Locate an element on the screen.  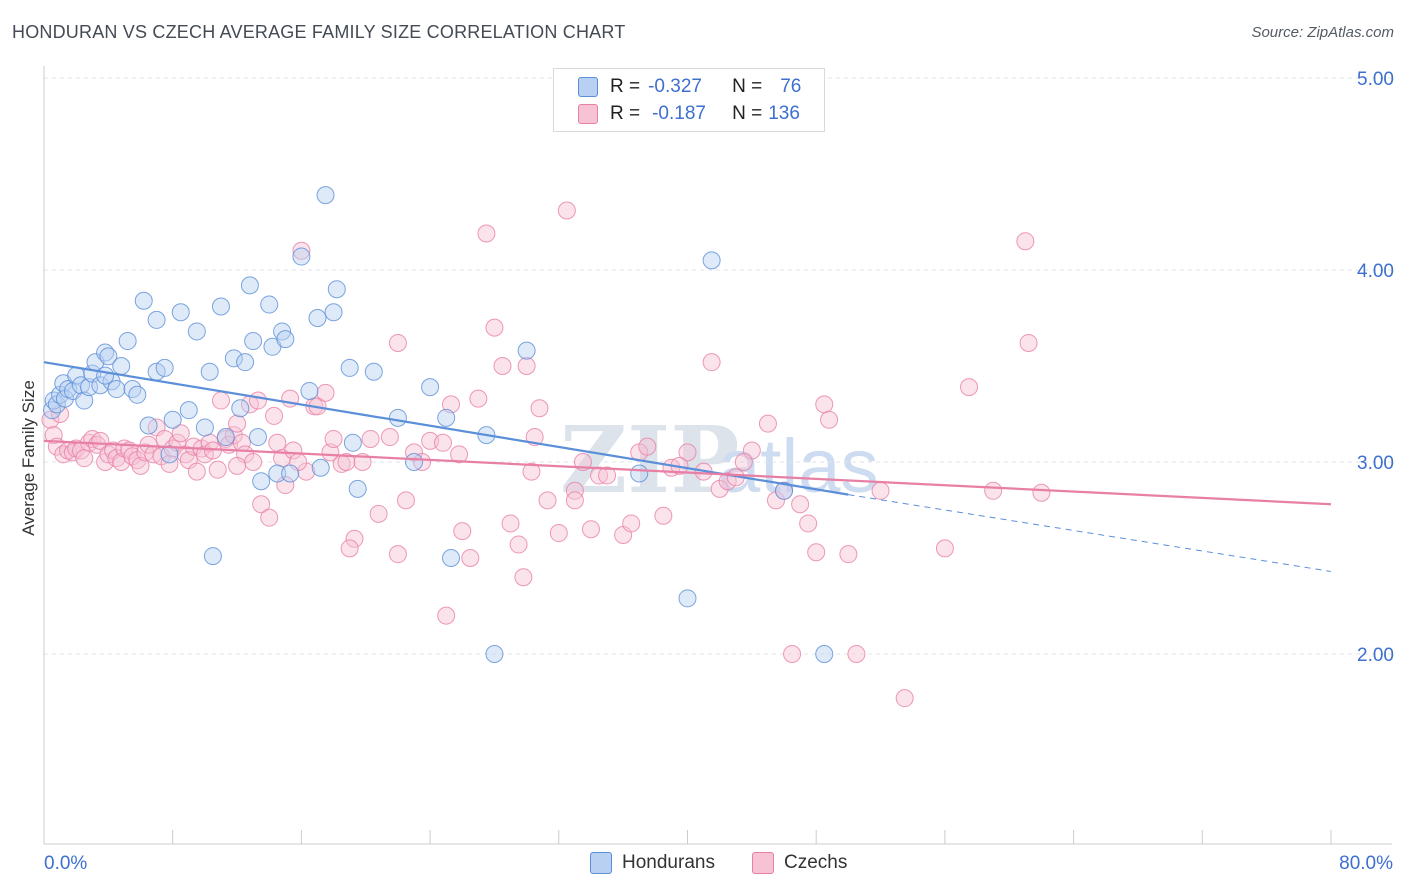
legend-row-hondurans: R = -0.327 N = 76 is located at coordinates (689, 87).